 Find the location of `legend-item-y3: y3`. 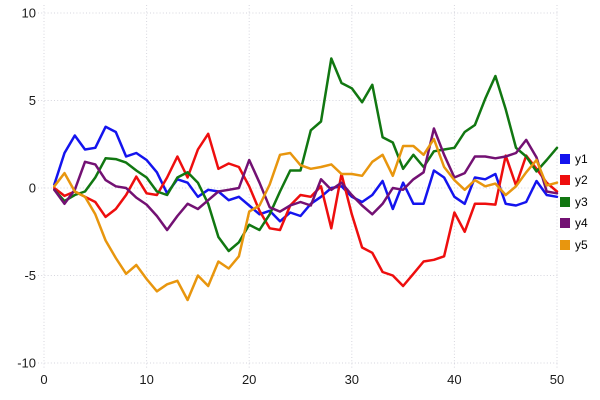

legend-item-y3: y3 is located at coordinates (574, 202).